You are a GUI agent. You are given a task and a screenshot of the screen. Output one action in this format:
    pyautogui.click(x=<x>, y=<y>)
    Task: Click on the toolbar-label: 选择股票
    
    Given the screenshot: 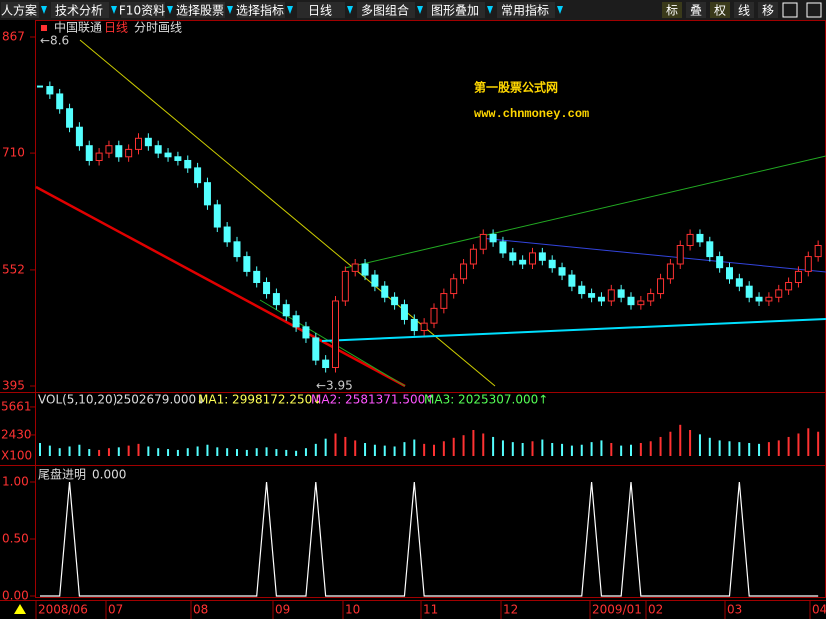 What is the action you would take?
    pyautogui.click(x=200, y=11)
    